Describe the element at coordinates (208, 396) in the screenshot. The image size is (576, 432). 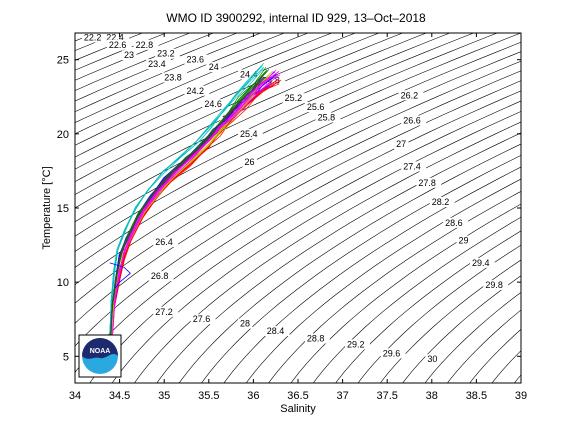
I see `x-tick-label: 35.5` at that location.